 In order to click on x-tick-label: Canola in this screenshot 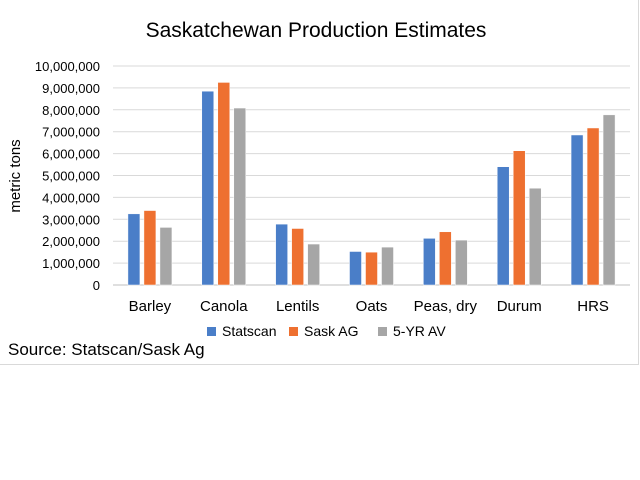, I will do `click(224, 306)`.